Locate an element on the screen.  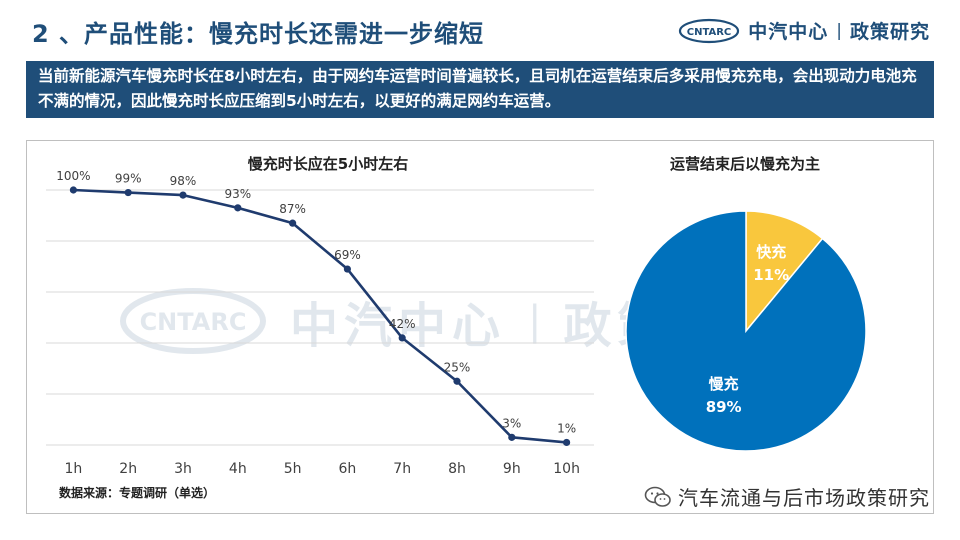
brand-name: 中汽中心 is located at coordinates (788, 32).